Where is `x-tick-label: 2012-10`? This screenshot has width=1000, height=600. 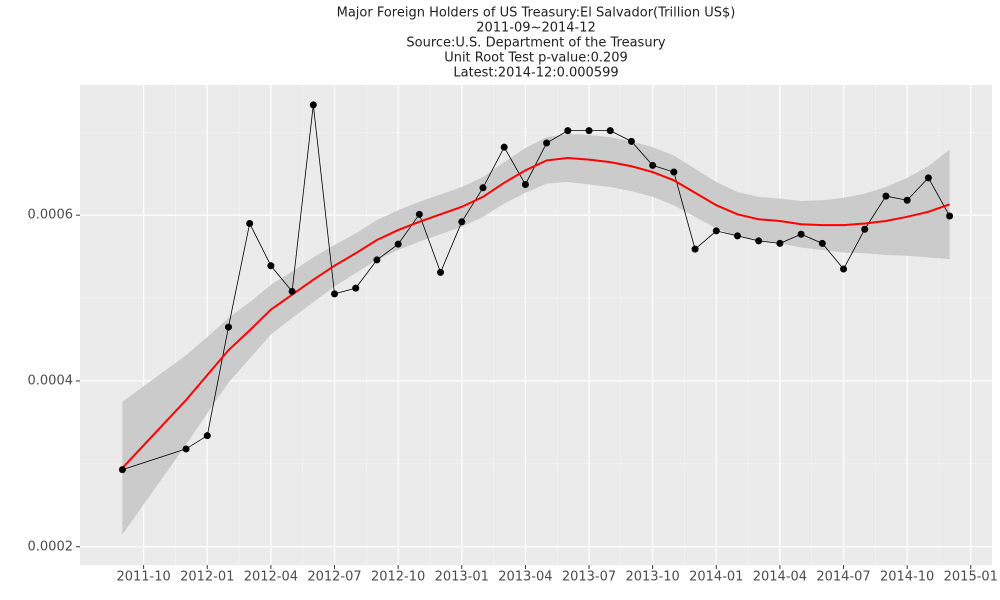
x-tick-label: 2012-10 is located at coordinates (398, 577).